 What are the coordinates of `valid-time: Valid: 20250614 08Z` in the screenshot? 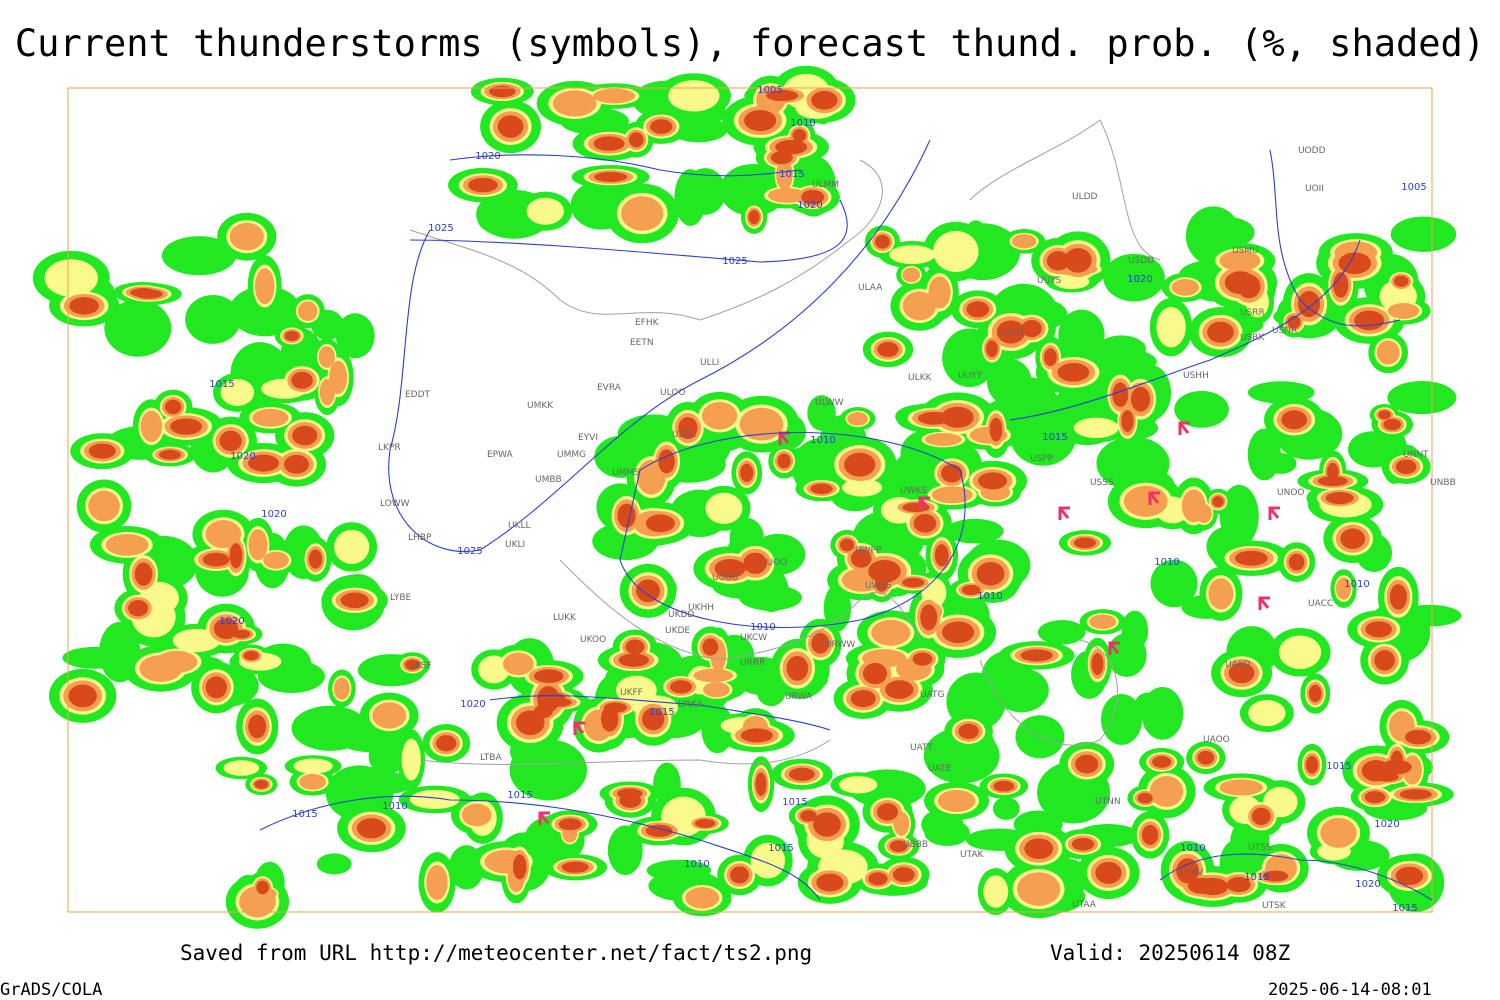 It's located at (1170, 953).